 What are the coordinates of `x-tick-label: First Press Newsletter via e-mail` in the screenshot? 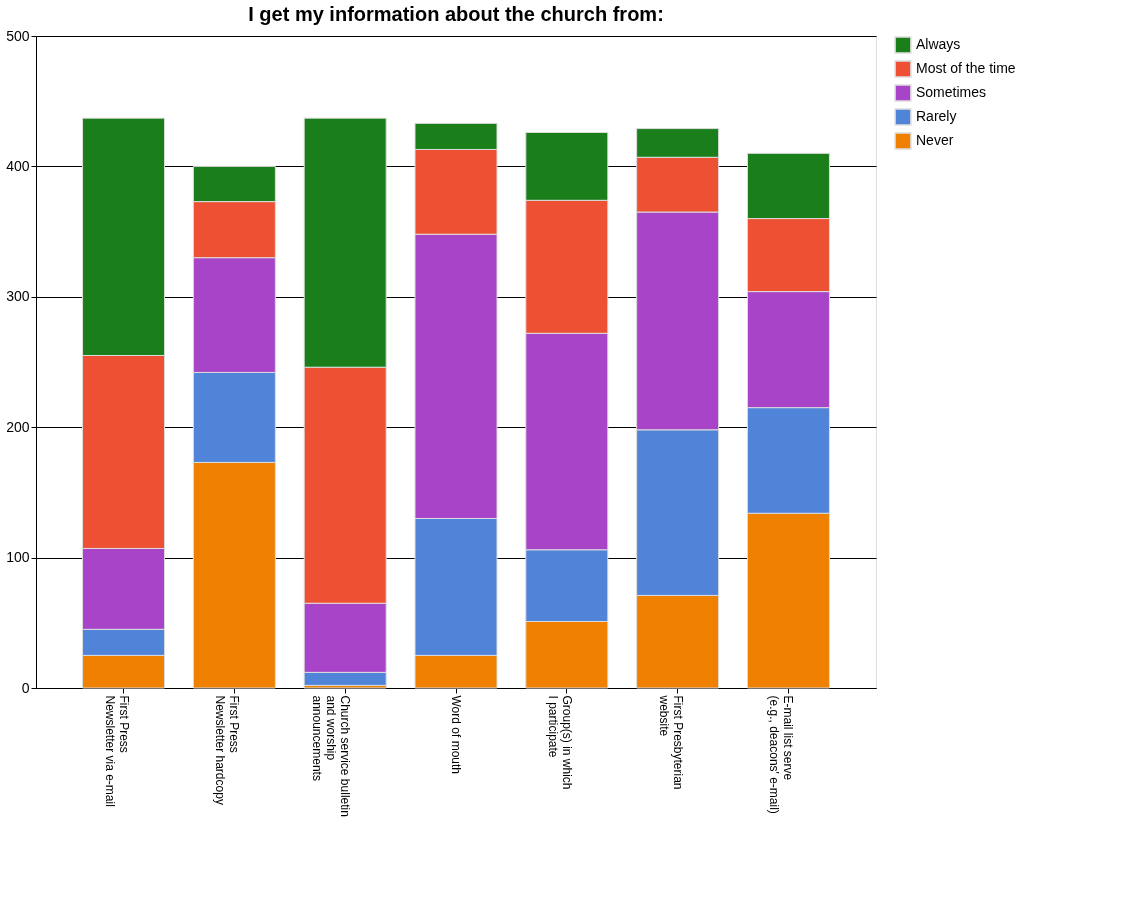 It's located at (116, 751).